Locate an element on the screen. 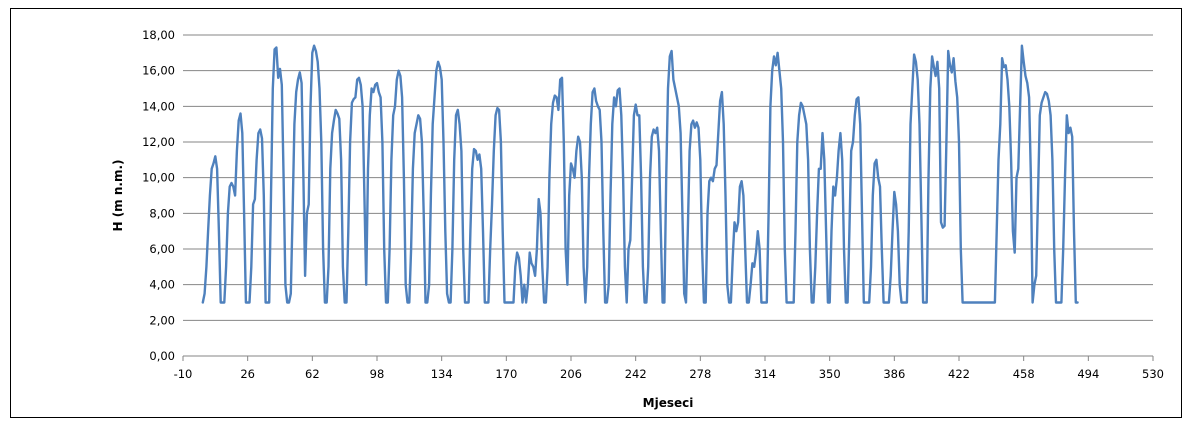  x-tick-label: 170 is located at coordinates (506, 374).